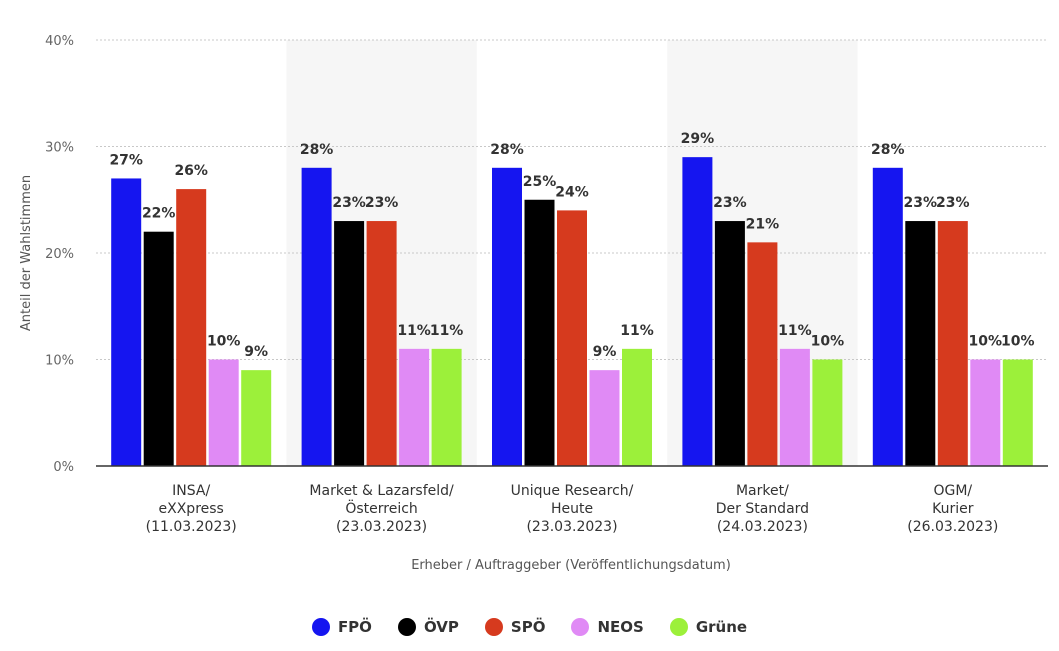 The width and height of the screenshot is (1059, 651). I want to click on x-tick-label: OGM/Kurier (26.03.2023), so click(952, 509).